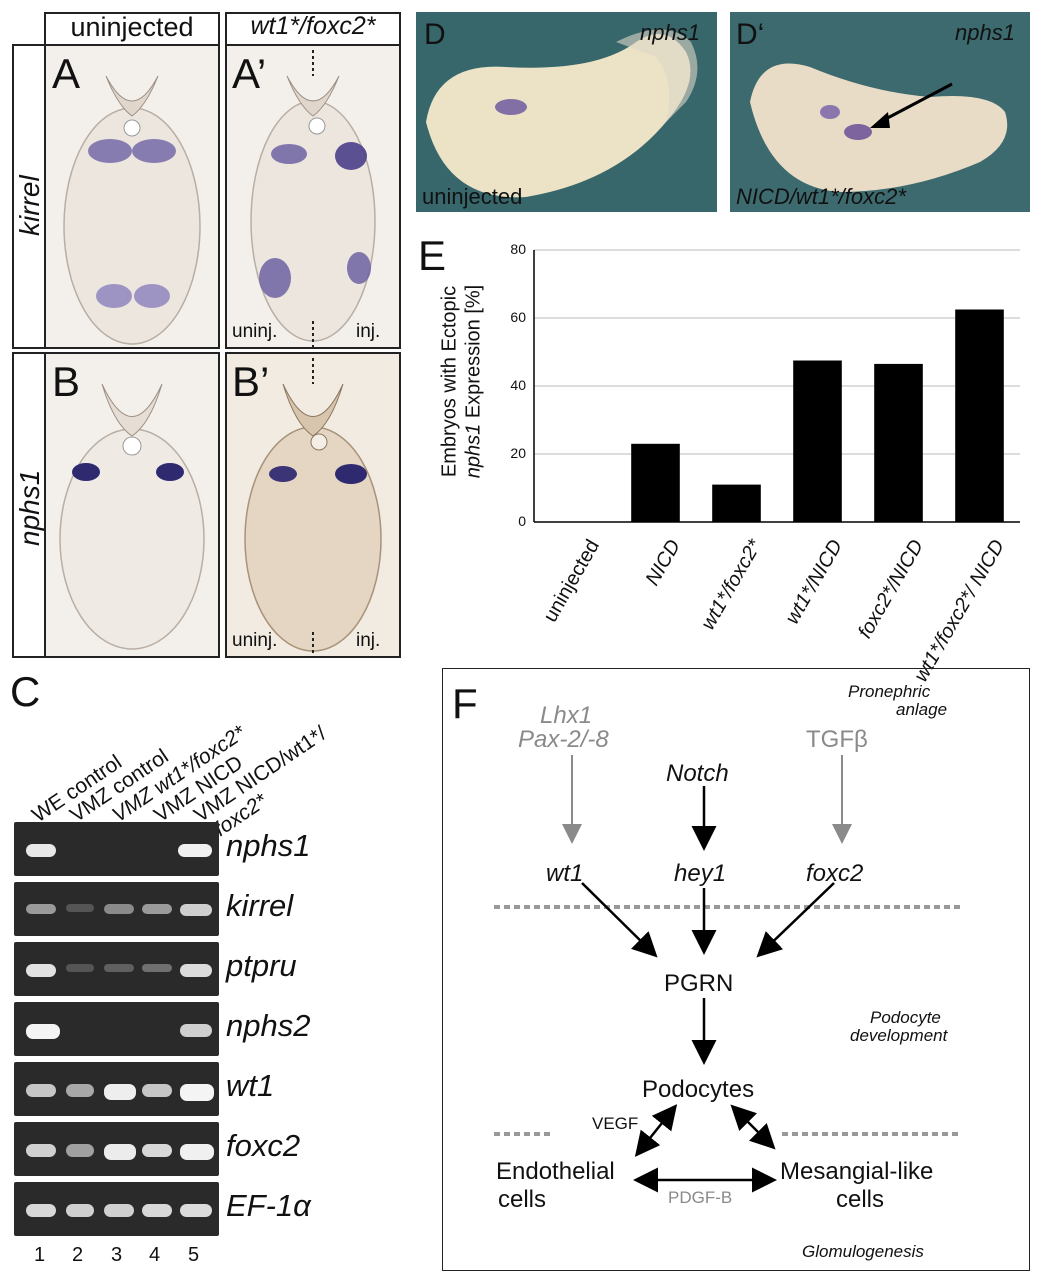 Image resolution: width=1042 pixels, height=1280 pixels. I want to click on arrow-foxc2-pgrn, so click(795, 920).